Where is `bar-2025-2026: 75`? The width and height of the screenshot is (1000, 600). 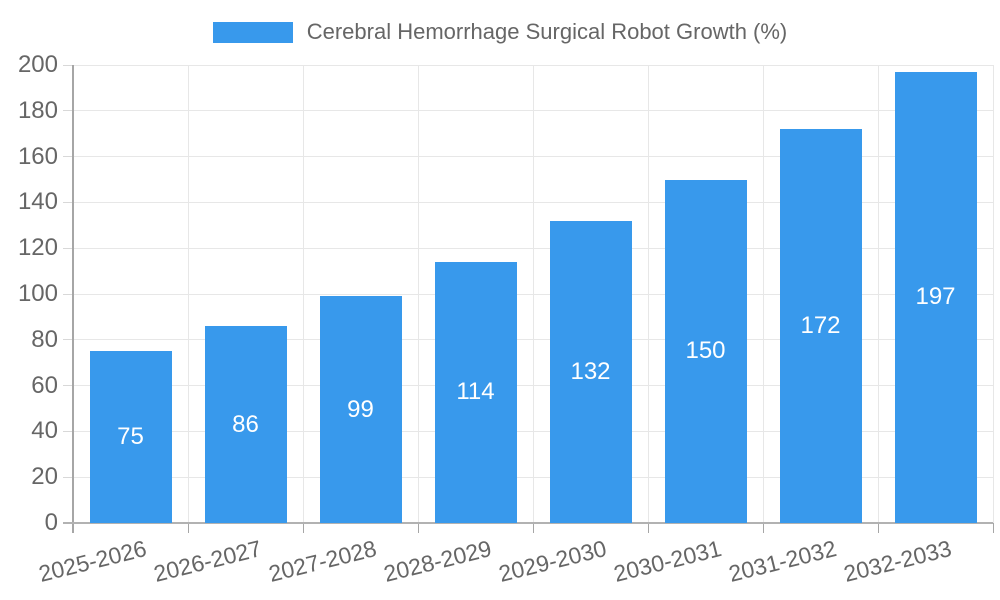
bar-2025-2026: 75 is located at coordinates (130, 437).